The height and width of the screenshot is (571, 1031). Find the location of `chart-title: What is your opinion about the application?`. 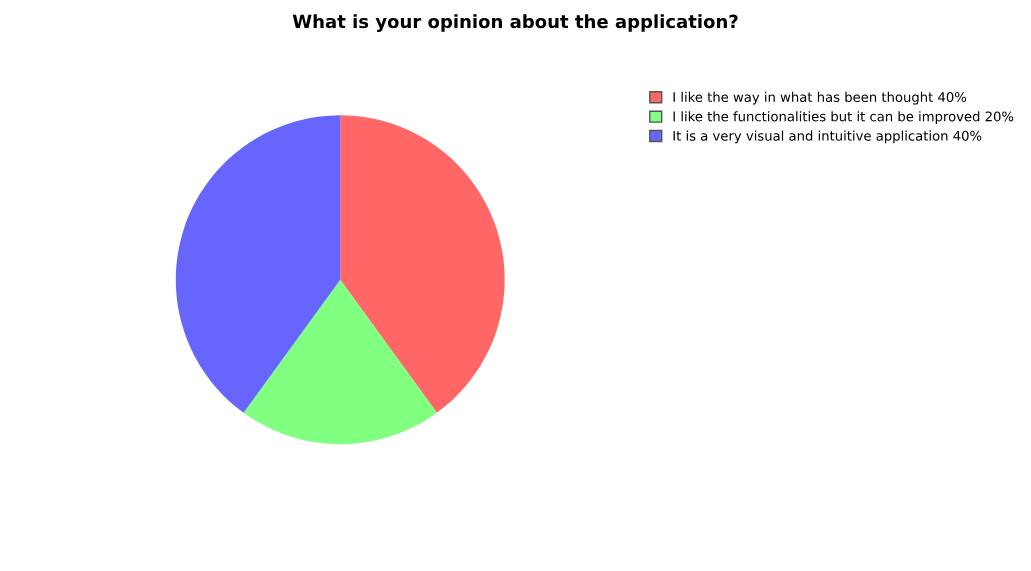

chart-title: What is your opinion about the application? is located at coordinates (515, 23).